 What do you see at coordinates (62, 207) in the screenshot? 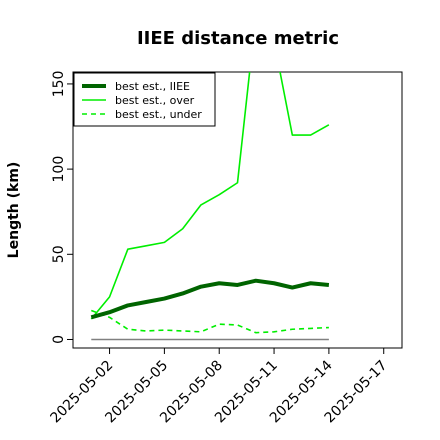
I see `y-axis: 0 50 100 150` at bounding box center [62, 207].